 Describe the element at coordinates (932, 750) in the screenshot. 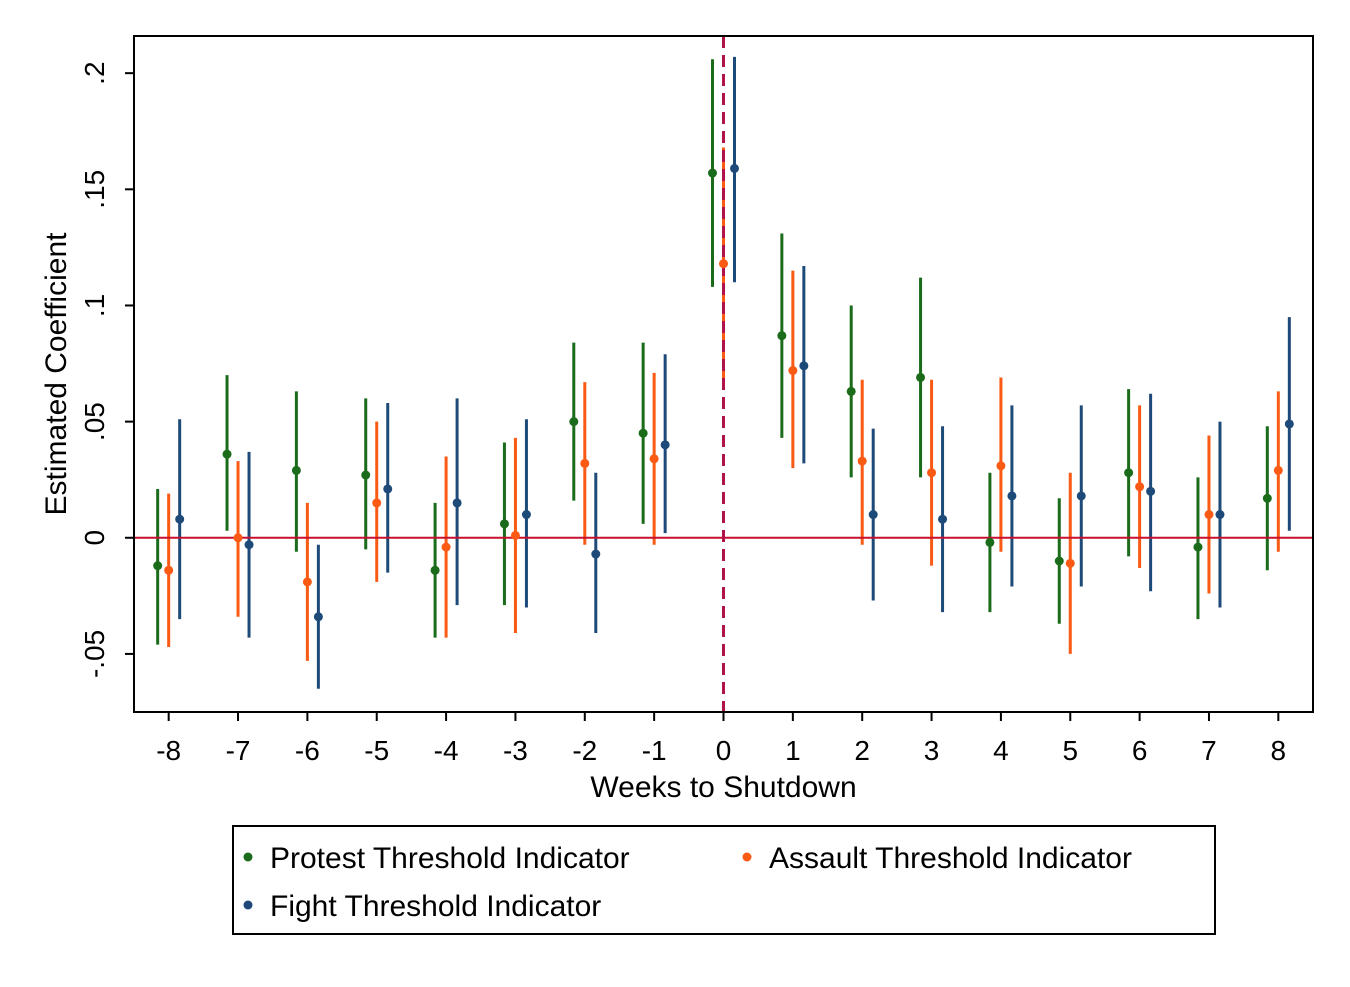

I see `x-tick-label: 3` at that location.